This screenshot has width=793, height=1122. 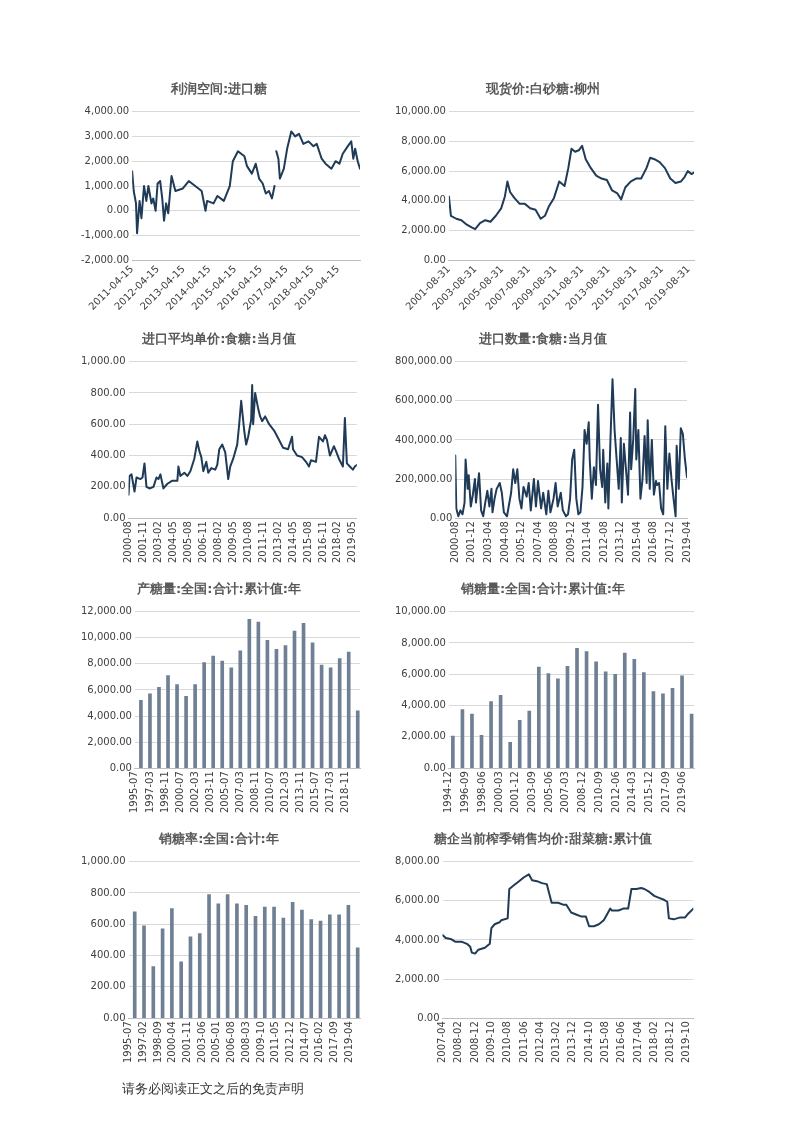 I want to click on x-tick-label: 2016-02, so click(x=319, y=1042).